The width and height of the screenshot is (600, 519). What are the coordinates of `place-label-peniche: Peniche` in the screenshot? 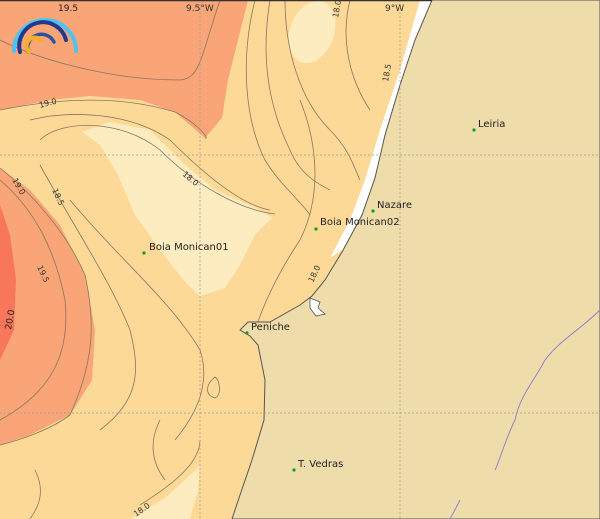 It's located at (270, 327).